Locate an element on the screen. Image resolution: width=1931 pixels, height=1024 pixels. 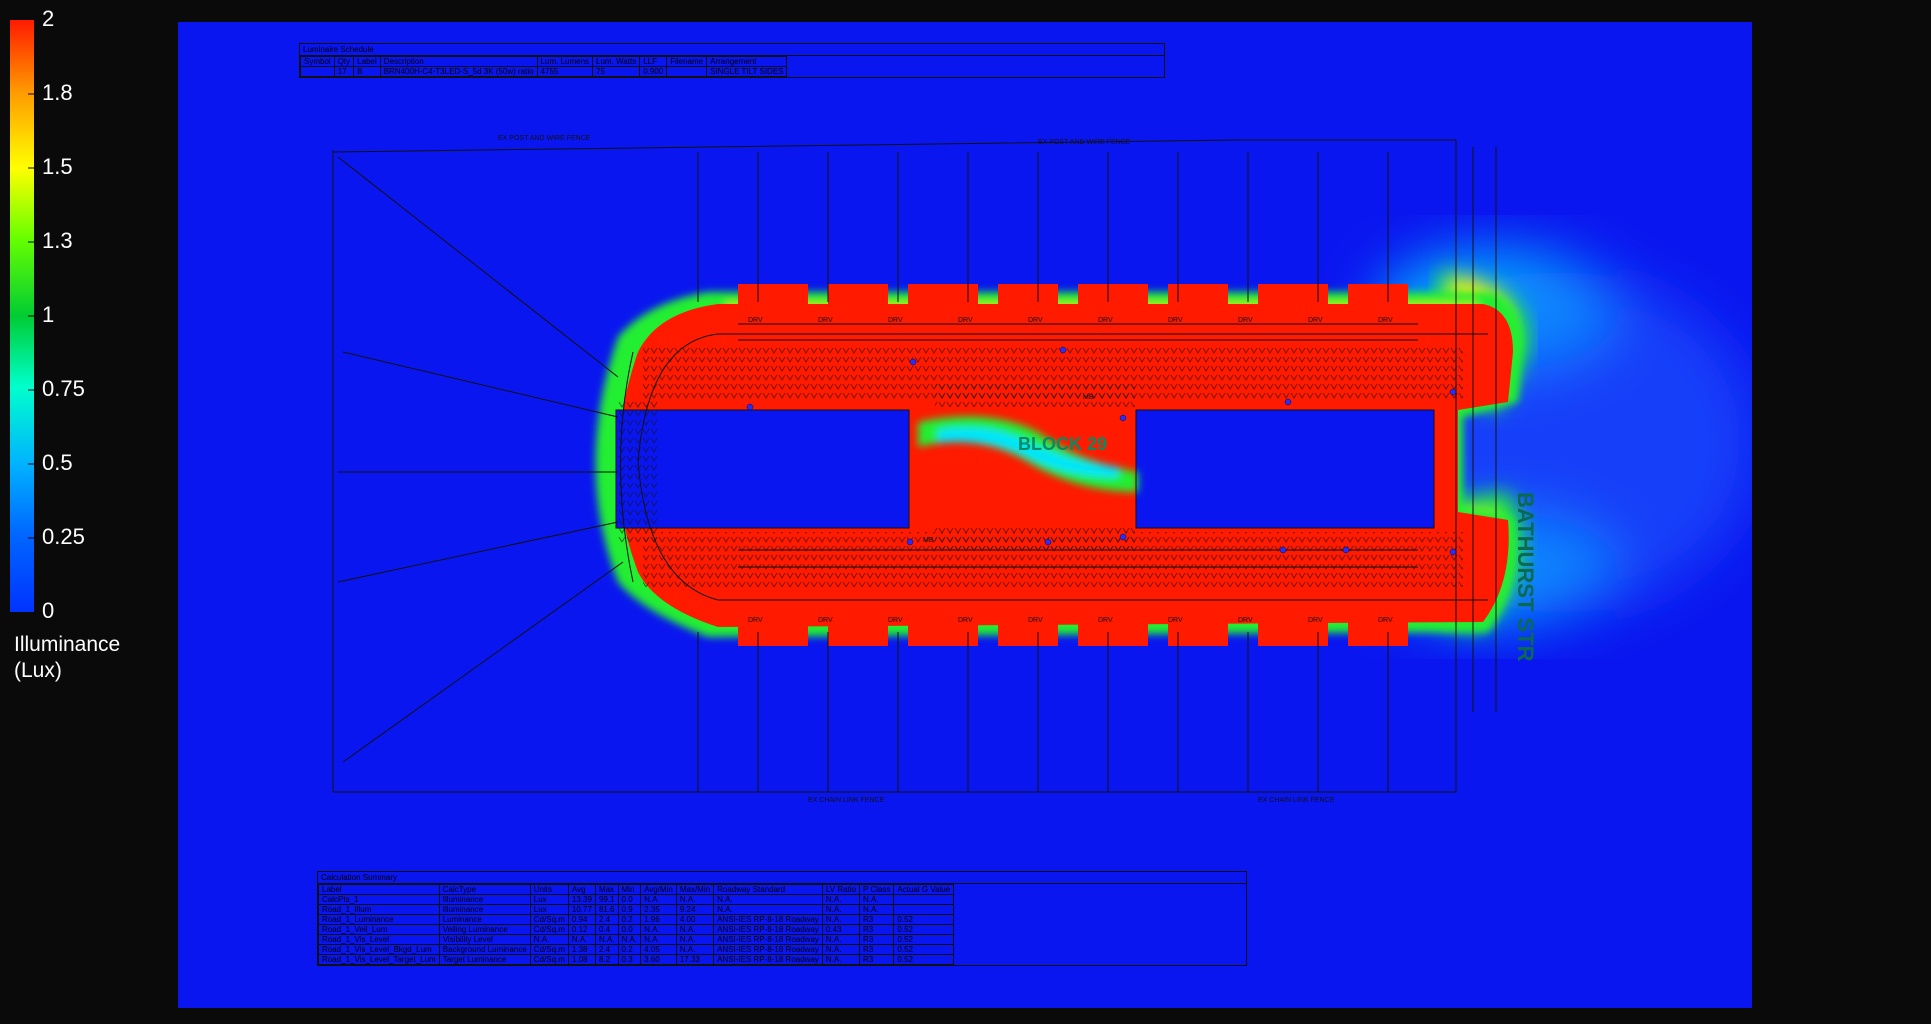
luminaire-schedule-title: Luminaire Schedule is located at coordinates (732, 50).